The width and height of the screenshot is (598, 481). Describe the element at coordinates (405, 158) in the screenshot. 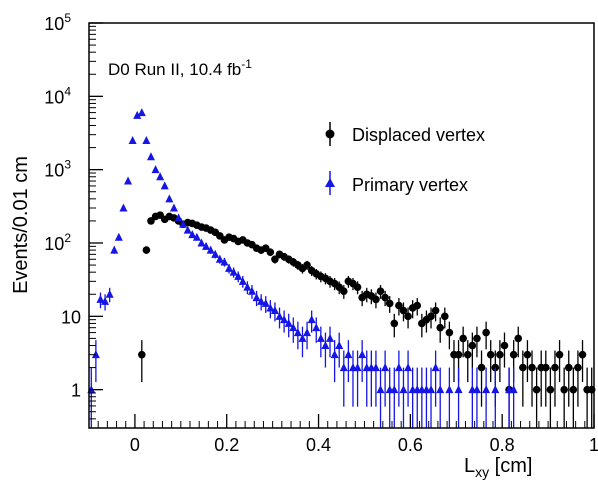

I see `legend: Displaced vertex Primary vertex` at that location.